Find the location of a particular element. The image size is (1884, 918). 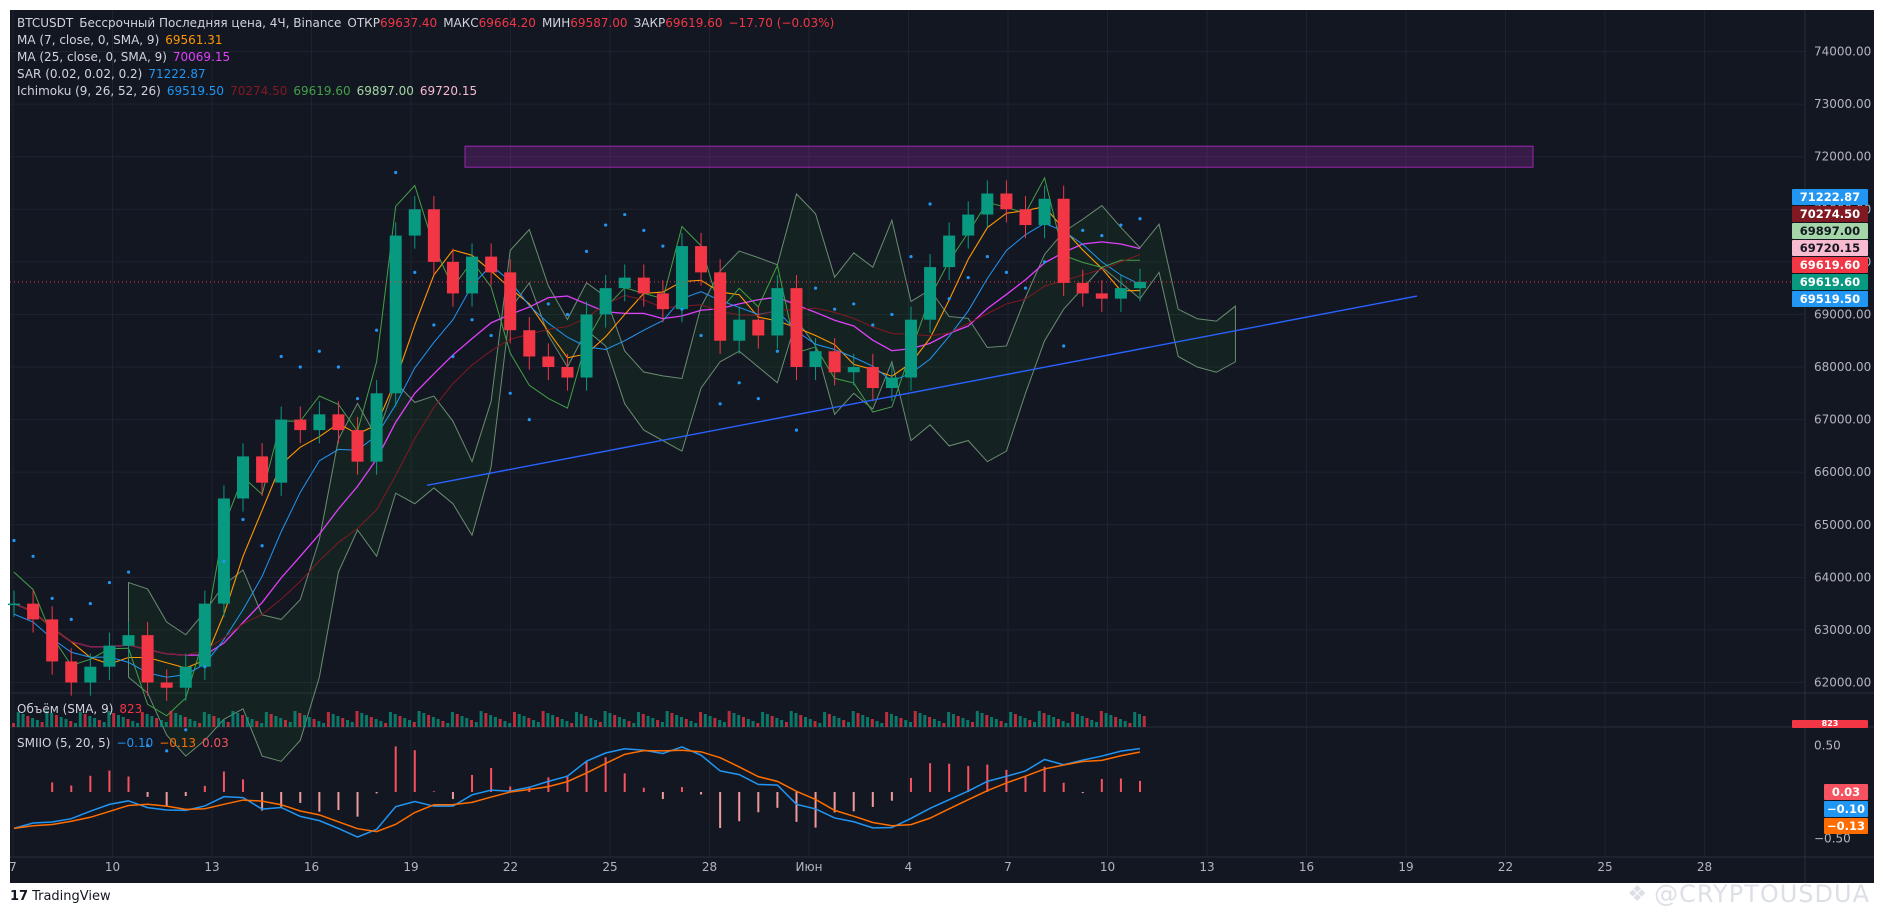

symbol-label: BTCUSDT is located at coordinates (45, 23).